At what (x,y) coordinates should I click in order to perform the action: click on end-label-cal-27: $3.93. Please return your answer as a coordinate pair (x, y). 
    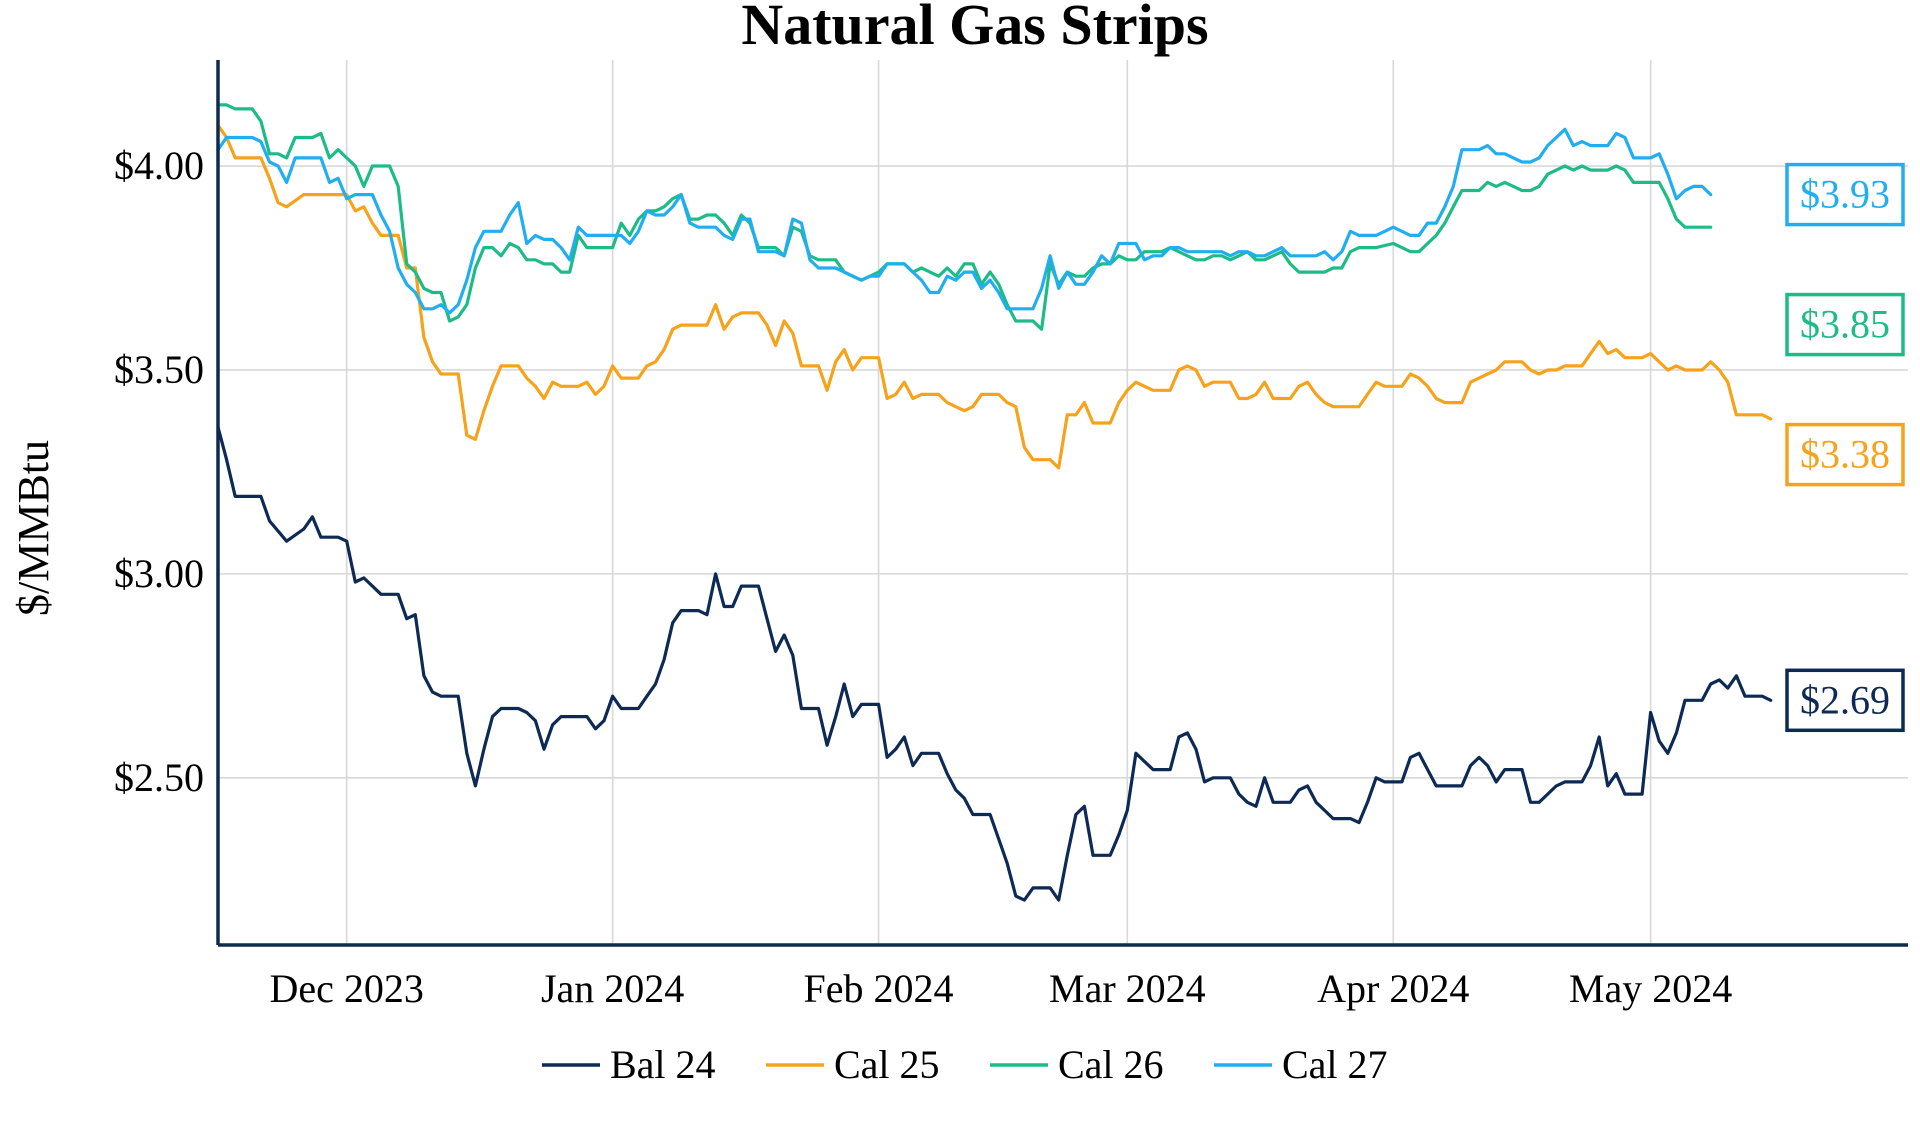
    Looking at the image, I should click on (1845, 194).